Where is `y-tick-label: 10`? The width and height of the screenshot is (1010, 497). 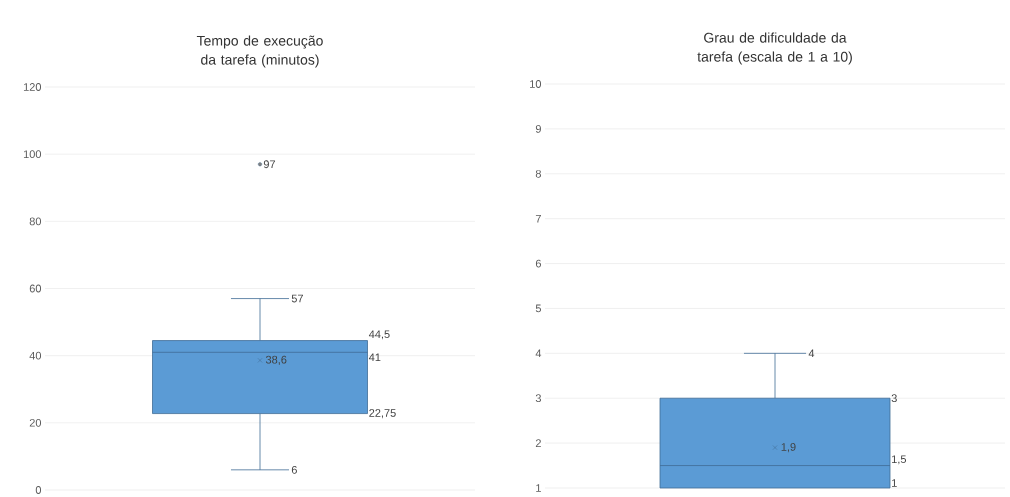 y-tick-label: 10 is located at coordinates (536, 84).